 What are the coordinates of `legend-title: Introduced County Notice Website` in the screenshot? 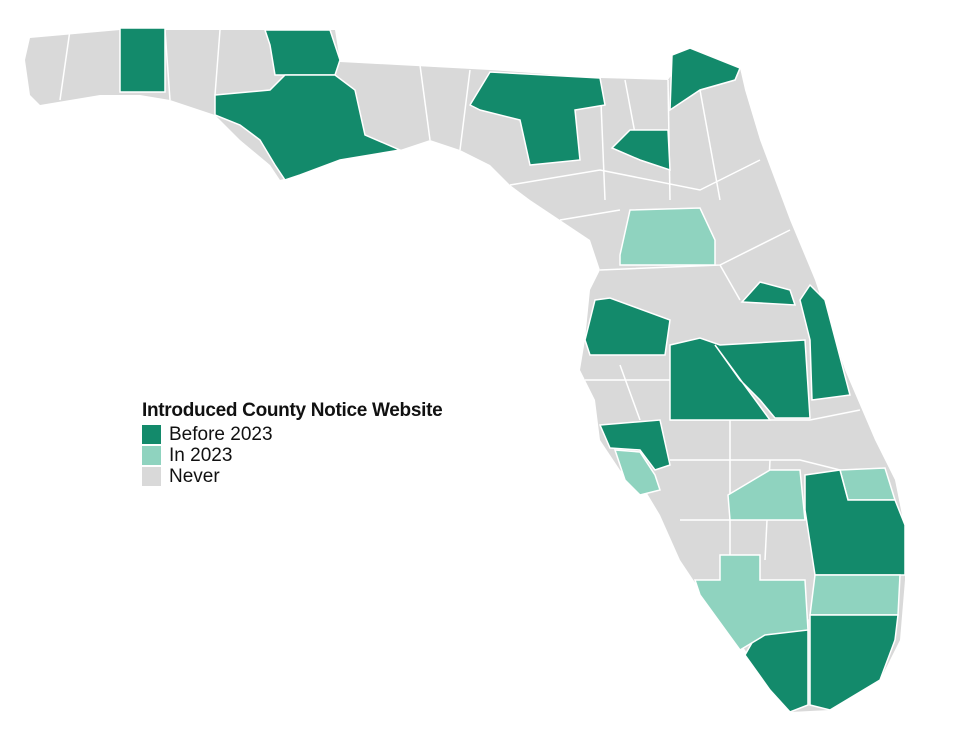 It's located at (292, 410).